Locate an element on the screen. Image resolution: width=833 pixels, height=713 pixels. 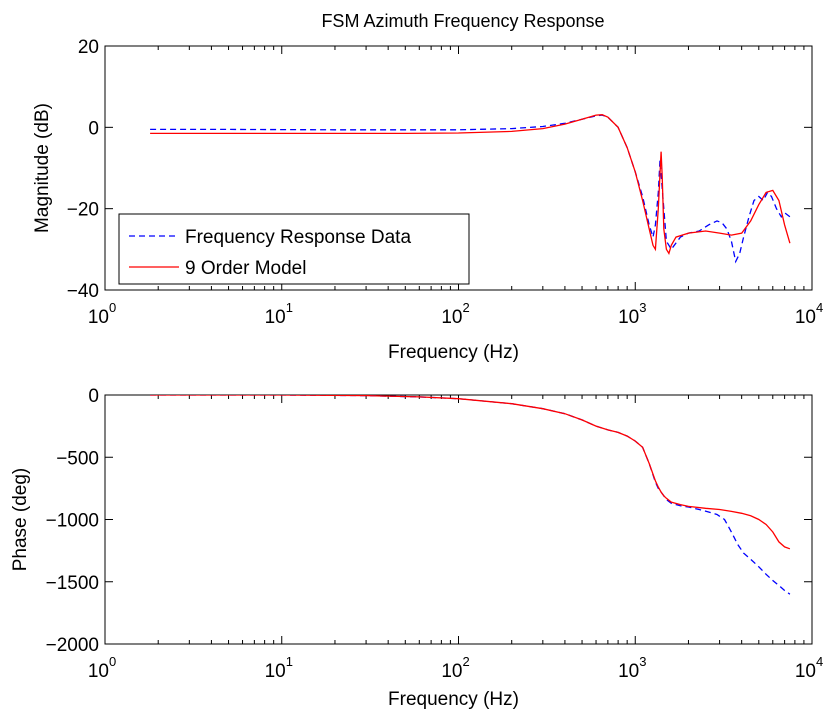
y-tick-label: 20 is located at coordinates (88, 47).